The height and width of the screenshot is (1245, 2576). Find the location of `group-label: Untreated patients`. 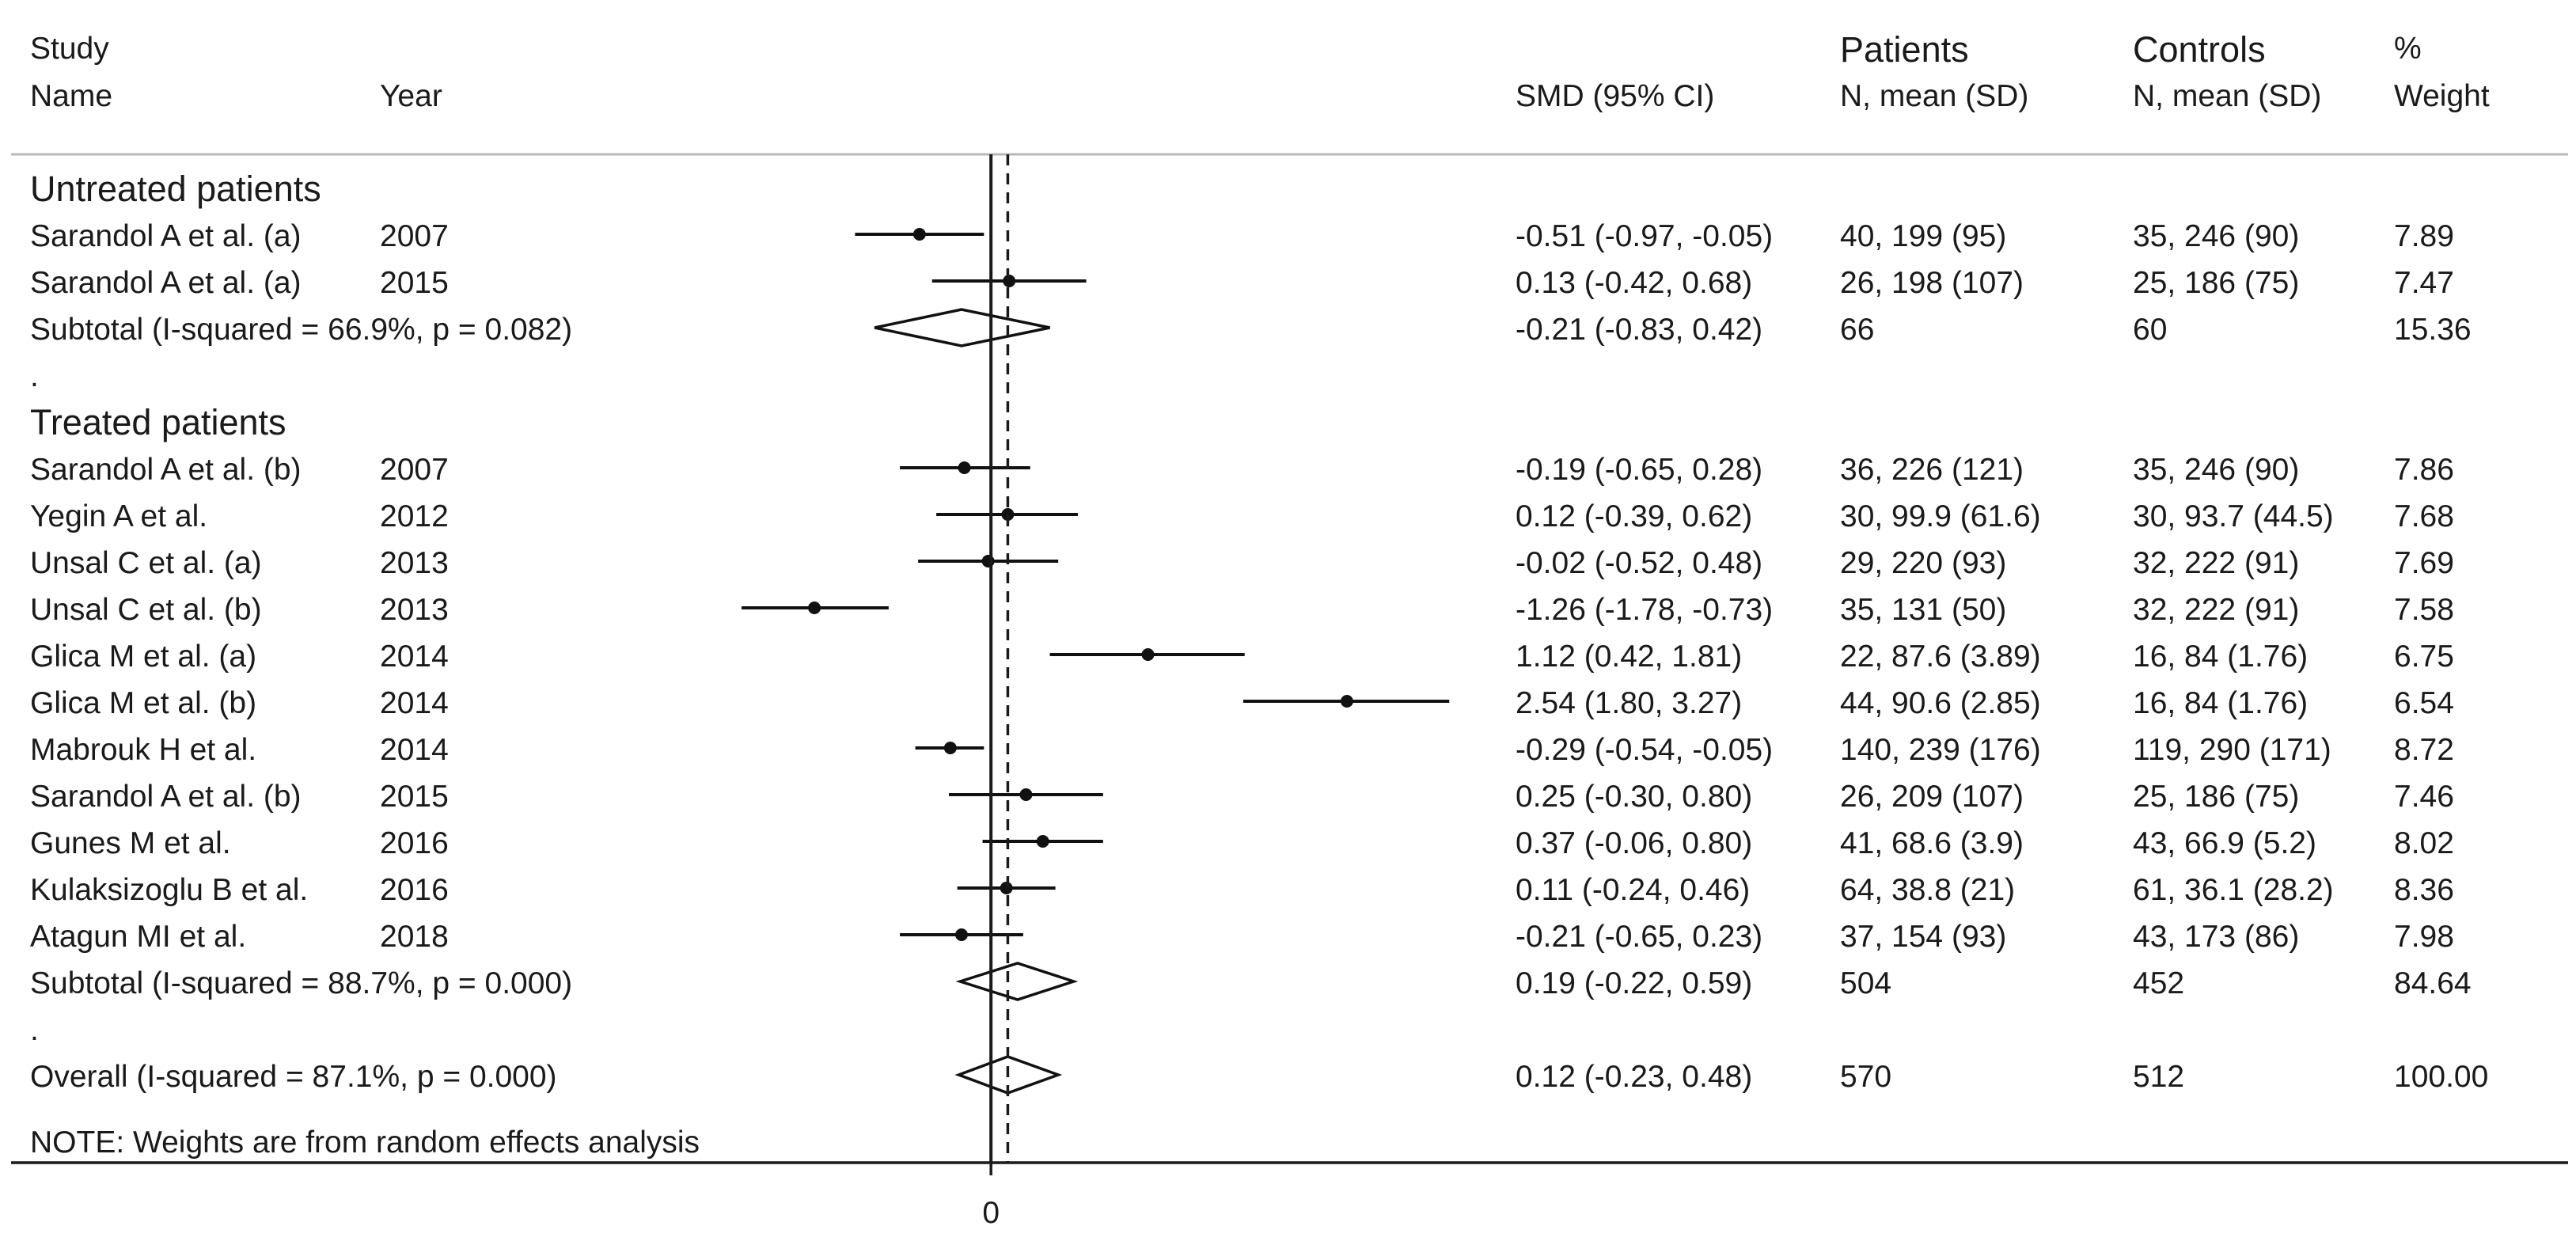

group-label: Untreated patients is located at coordinates (175, 189).